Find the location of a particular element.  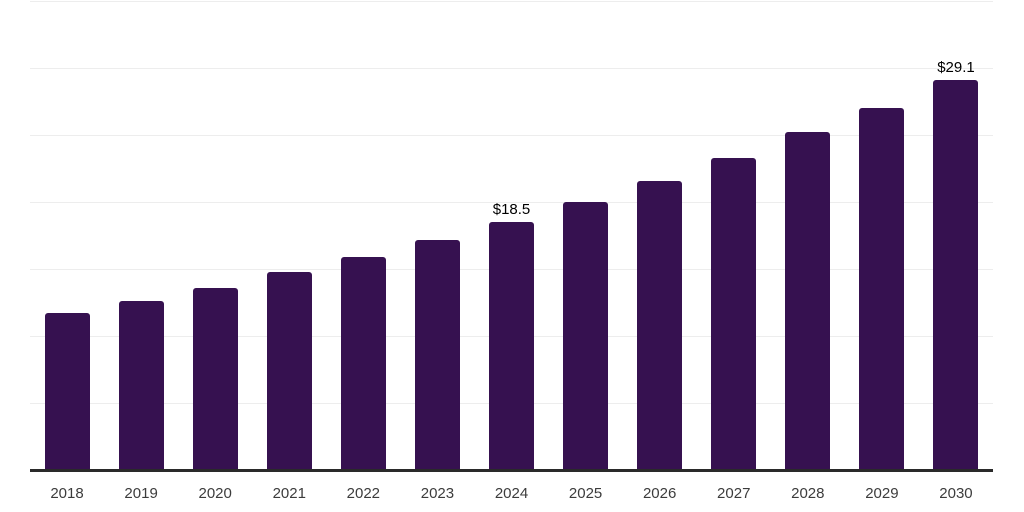

bar-column-2028 is located at coordinates (808, 235).